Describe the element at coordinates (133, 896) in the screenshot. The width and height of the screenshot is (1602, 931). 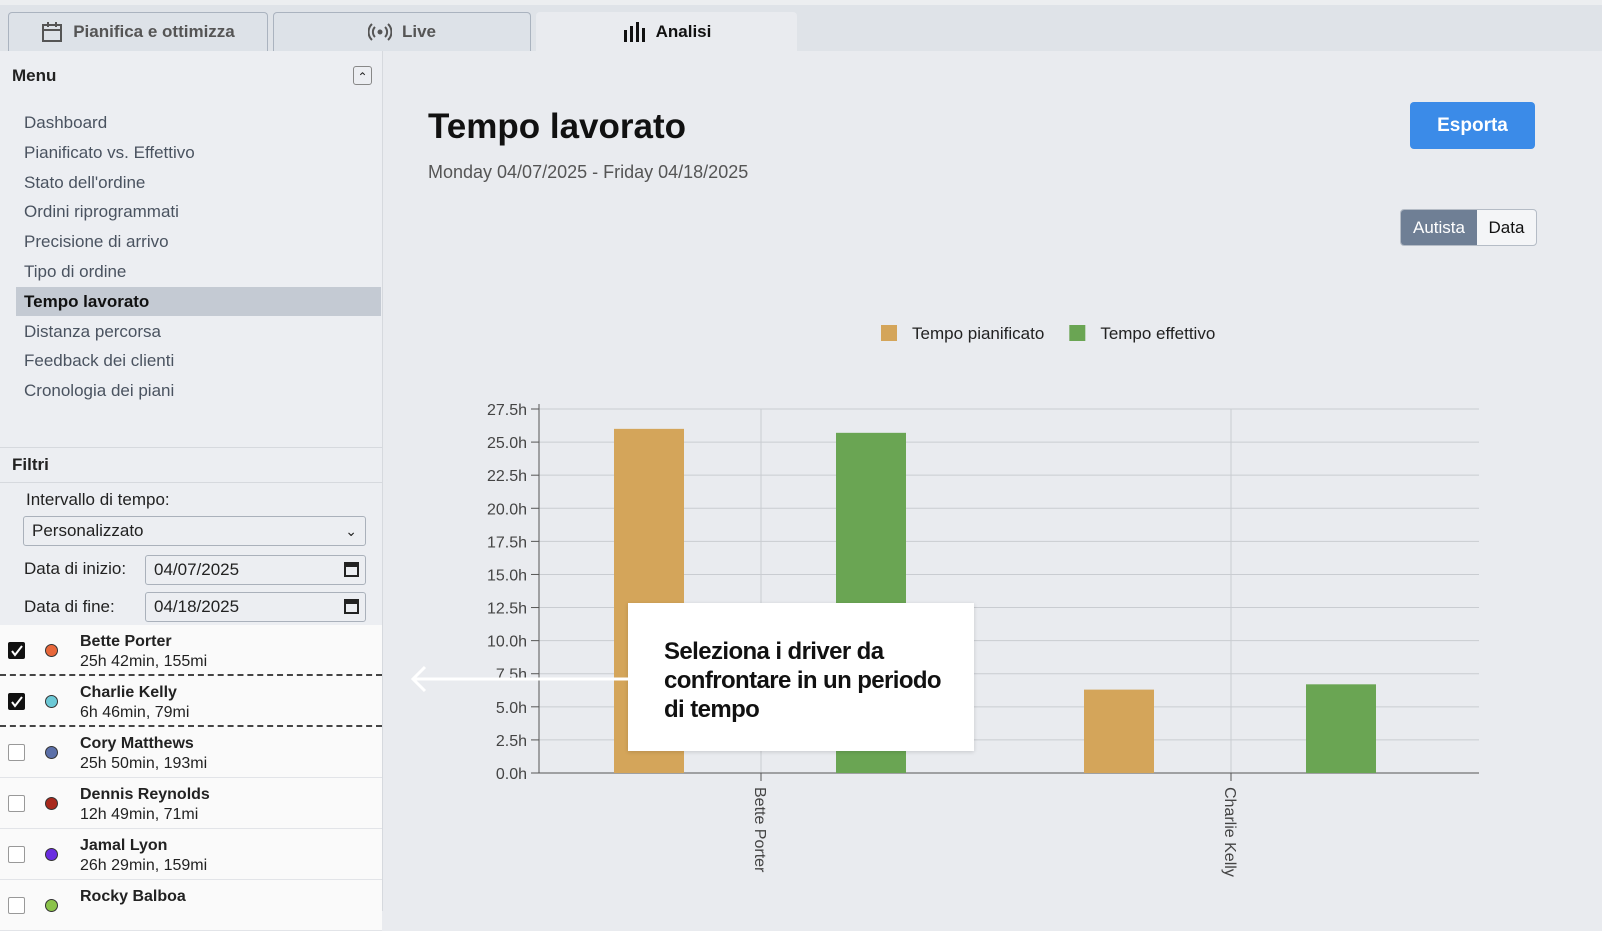
I see `driver-name: Rocky Balboa` at that location.